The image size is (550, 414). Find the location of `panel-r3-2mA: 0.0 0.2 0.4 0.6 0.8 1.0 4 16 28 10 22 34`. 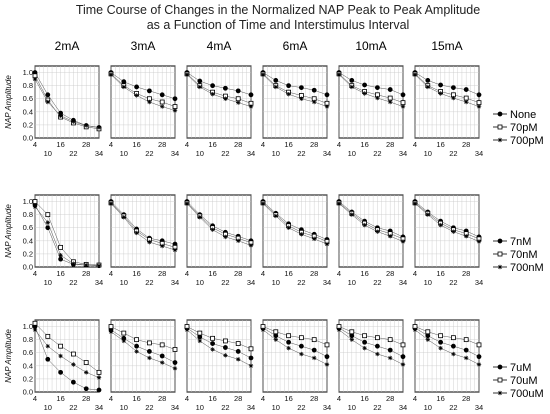

panel-r3-2mA: 0.0 0.2 0.4 0.6 0.8 1.0 4 16 28 10 22 34 is located at coordinates (63, 365).